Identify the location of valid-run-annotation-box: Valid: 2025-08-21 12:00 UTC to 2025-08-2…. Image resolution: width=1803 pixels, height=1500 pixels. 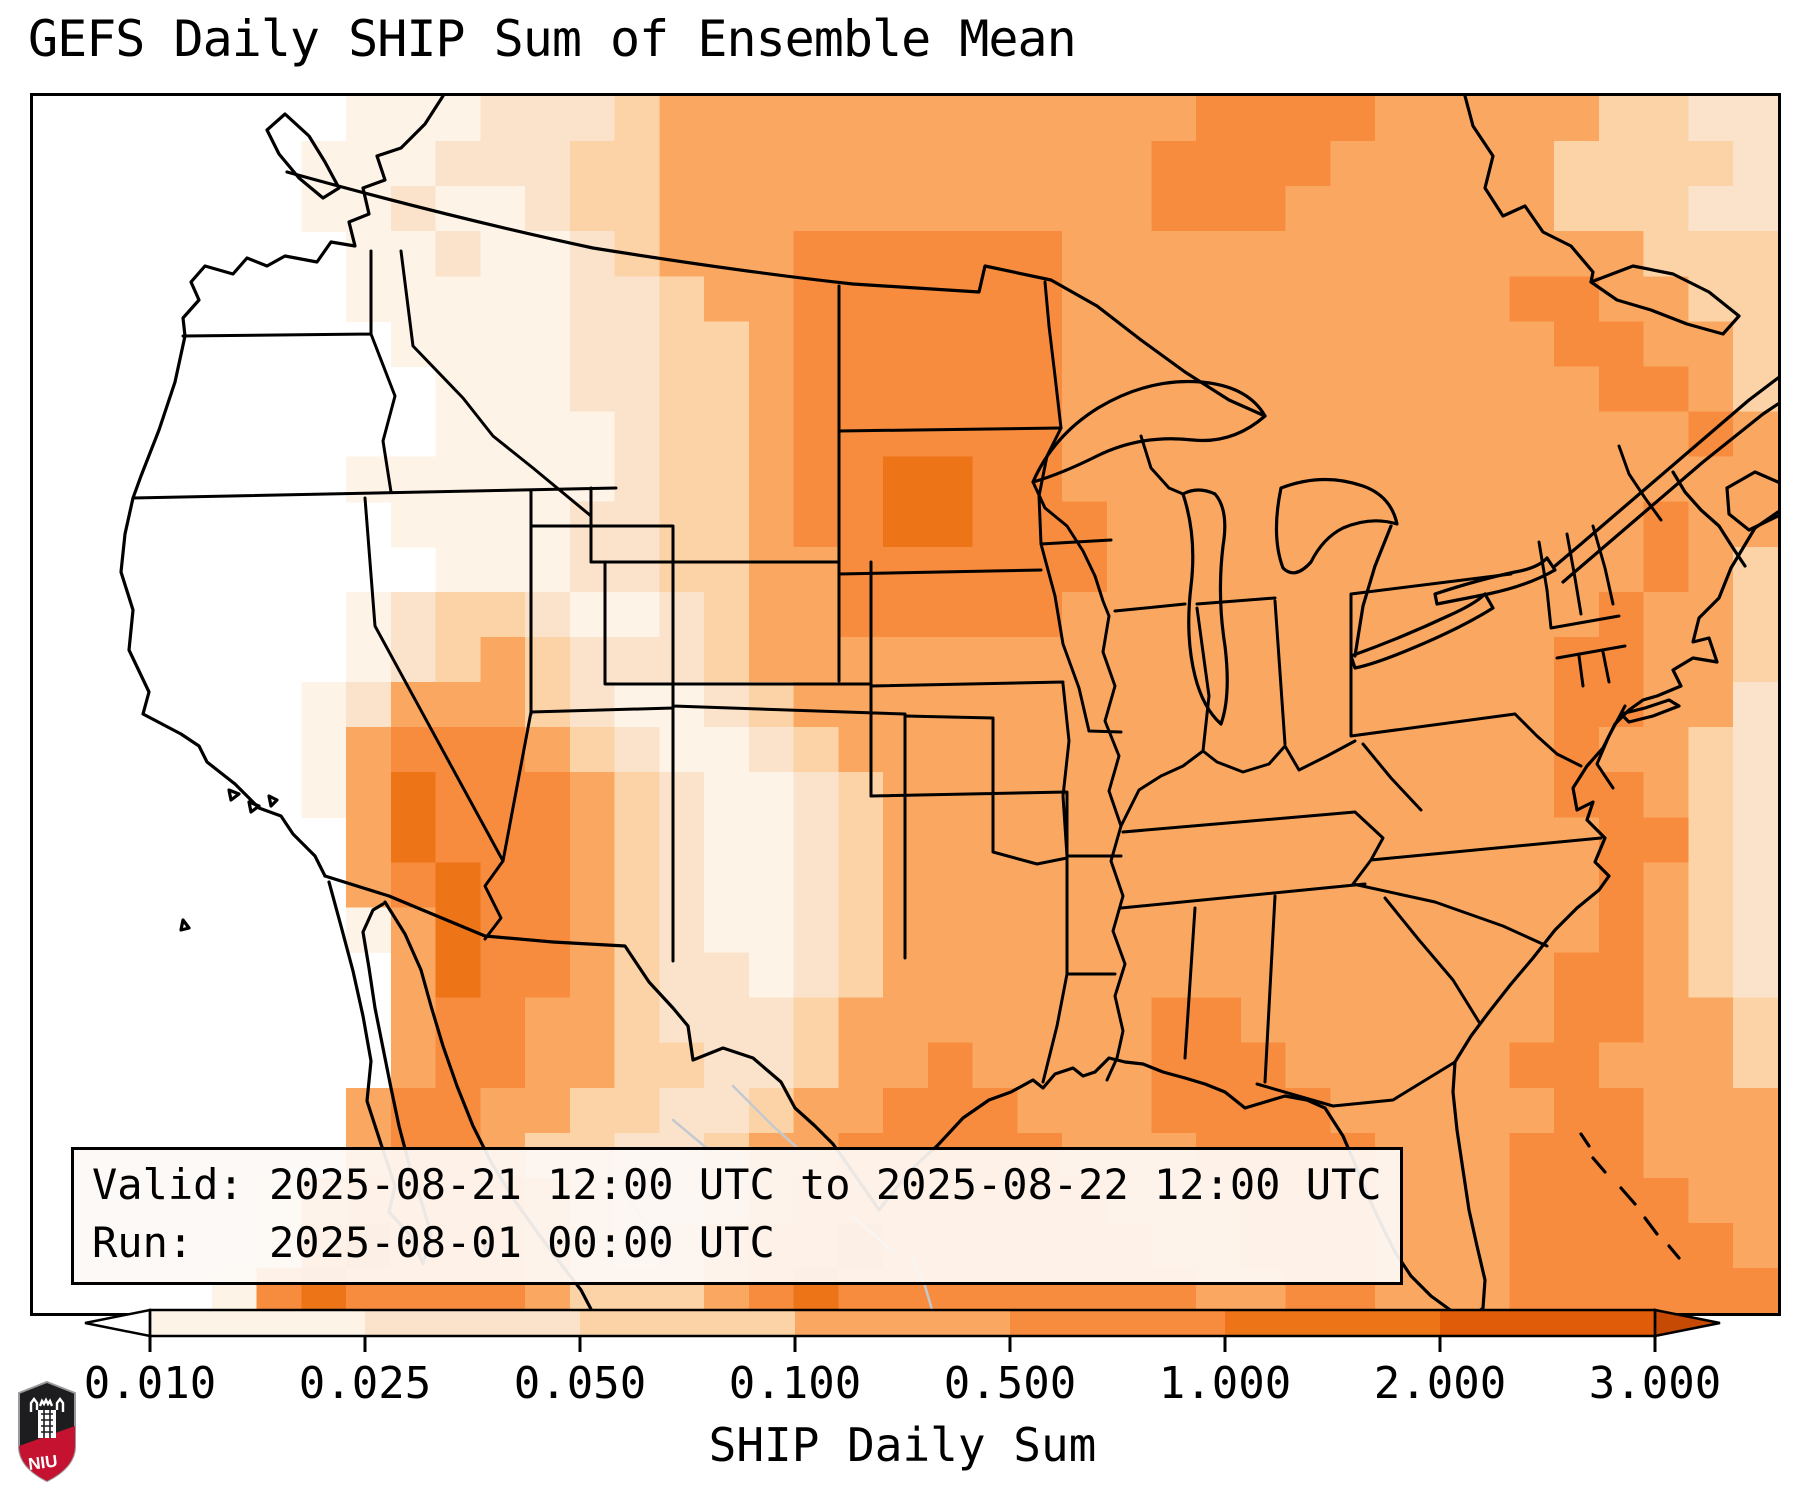
(737, 1216).